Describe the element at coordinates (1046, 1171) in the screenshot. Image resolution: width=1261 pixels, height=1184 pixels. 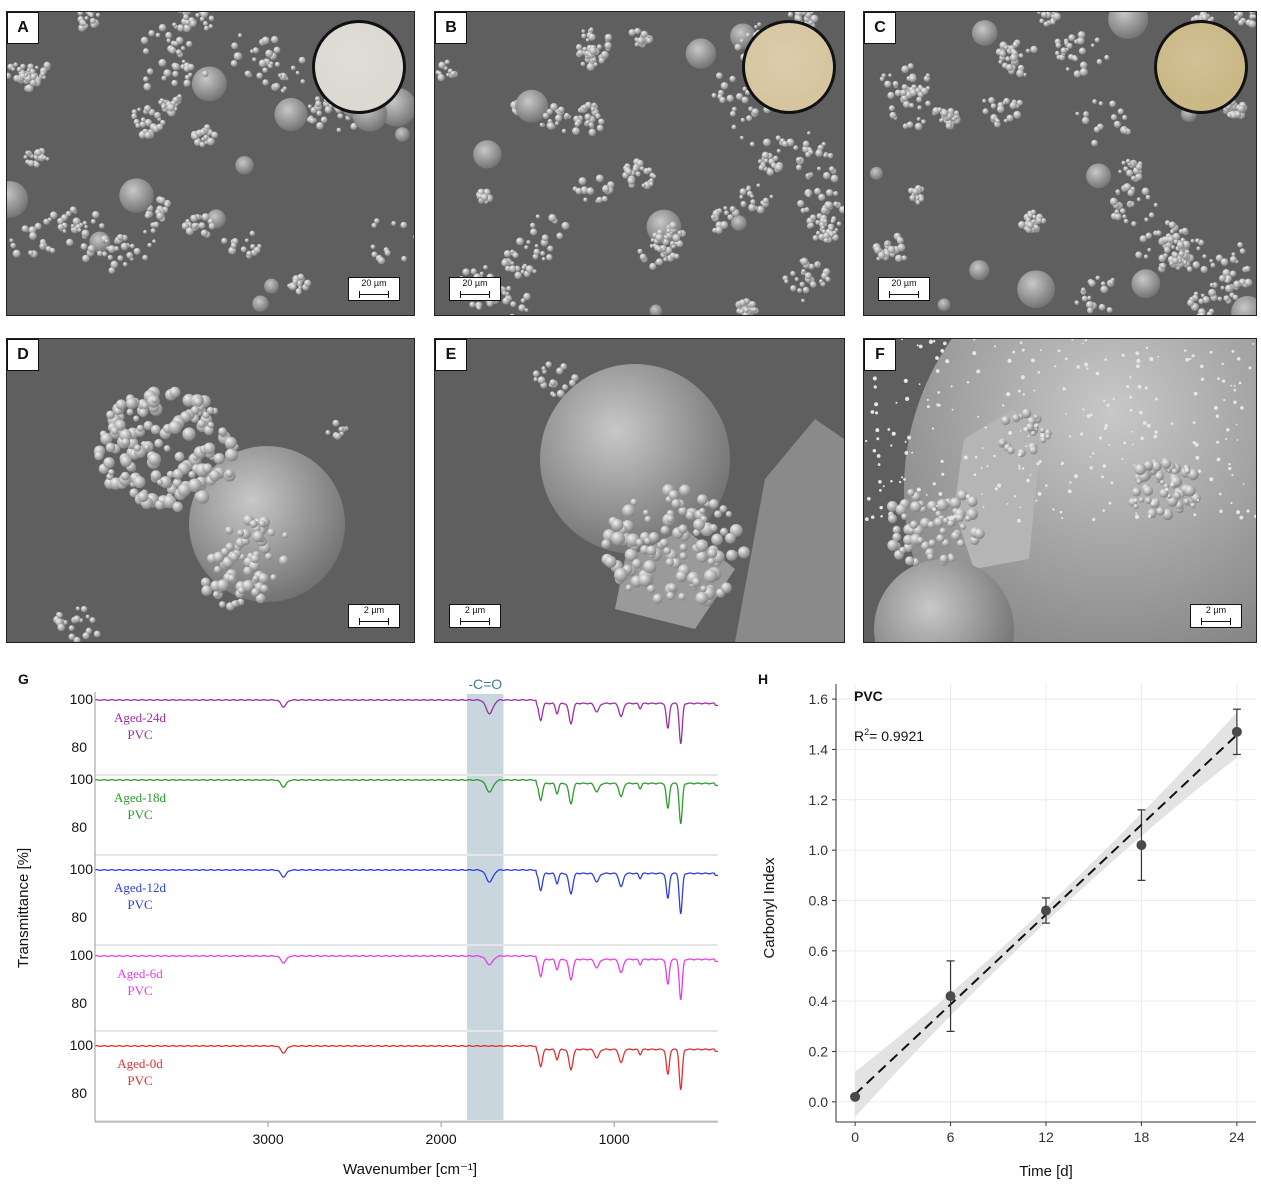
I see `x-axis-label: Time [d]` at that location.